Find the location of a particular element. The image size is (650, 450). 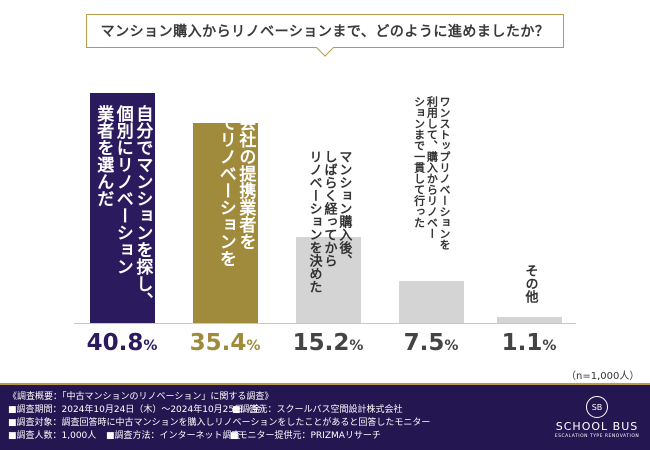

bar-label-5: その他 is located at coordinates (530, 283).